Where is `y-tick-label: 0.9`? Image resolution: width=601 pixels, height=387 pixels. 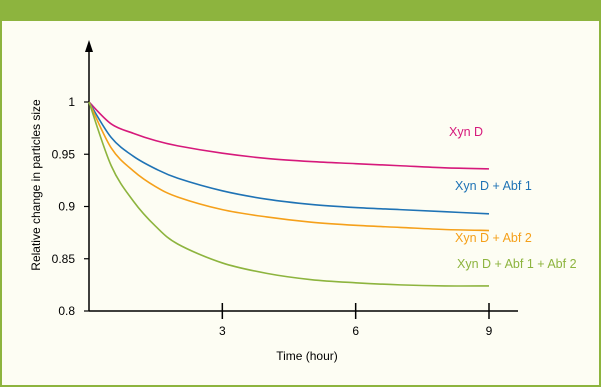
y-tick-label: 0.9 is located at coordinates (66, 207).